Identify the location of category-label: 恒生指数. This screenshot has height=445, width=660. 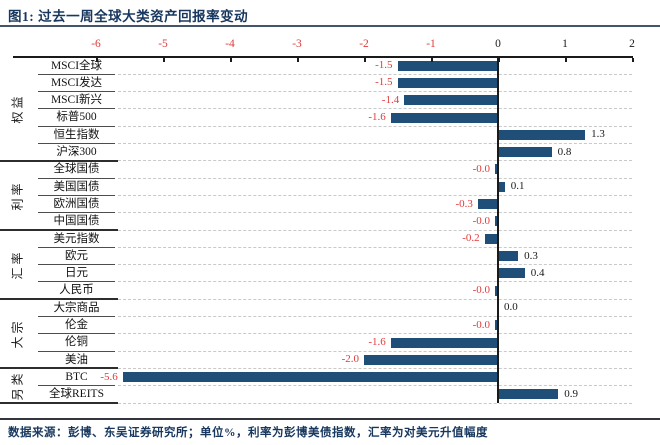
(76, 134).